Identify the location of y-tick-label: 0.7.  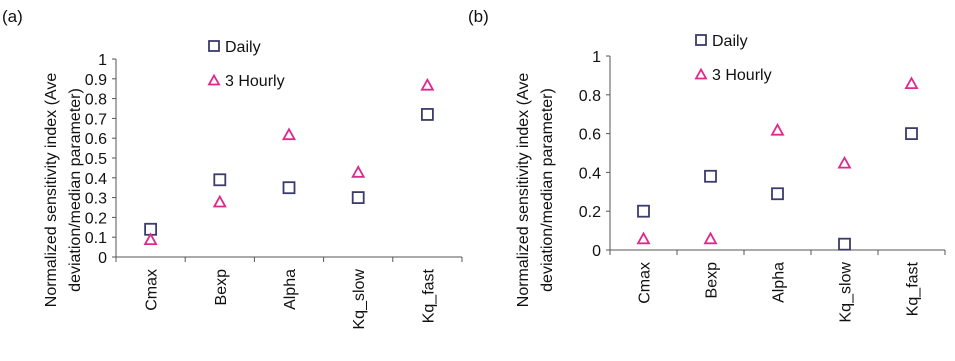
(96, 119).